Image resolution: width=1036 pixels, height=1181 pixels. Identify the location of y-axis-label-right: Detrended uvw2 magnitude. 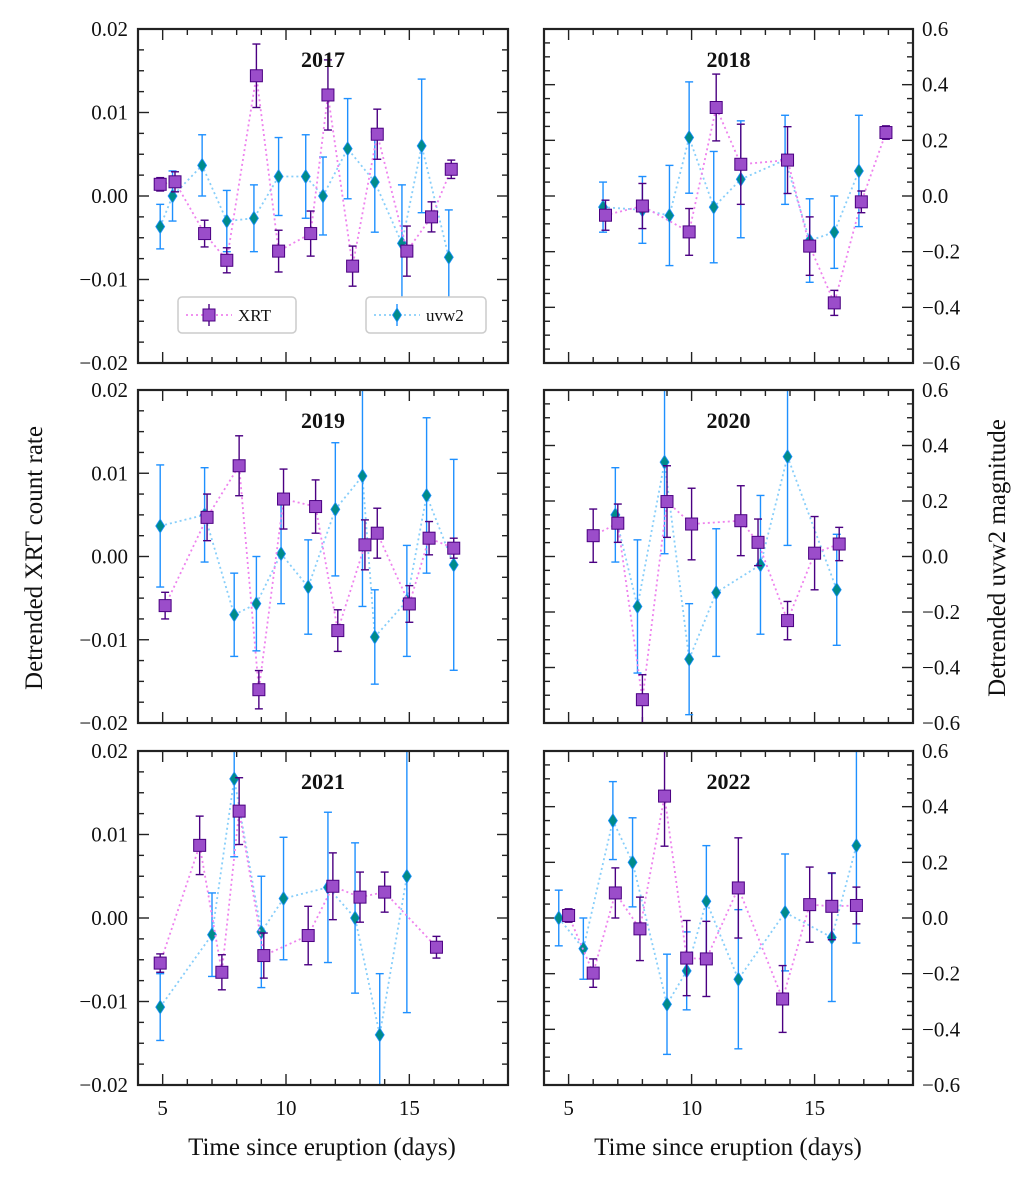
(997, 558).